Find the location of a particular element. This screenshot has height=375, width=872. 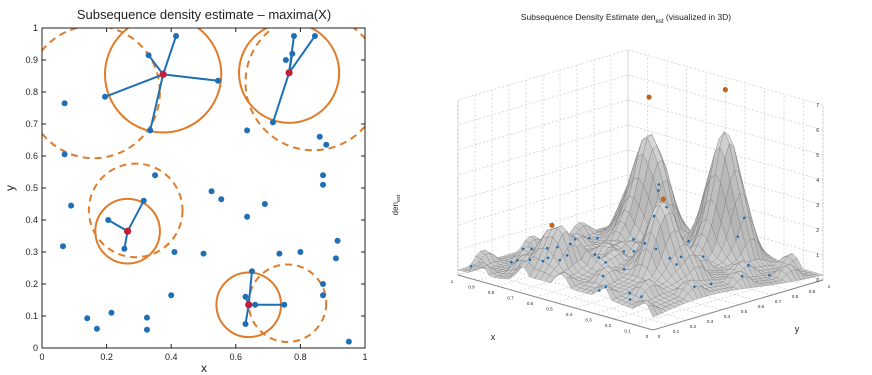

z-axis-label-right: denest is located at coordinates (396, 204).